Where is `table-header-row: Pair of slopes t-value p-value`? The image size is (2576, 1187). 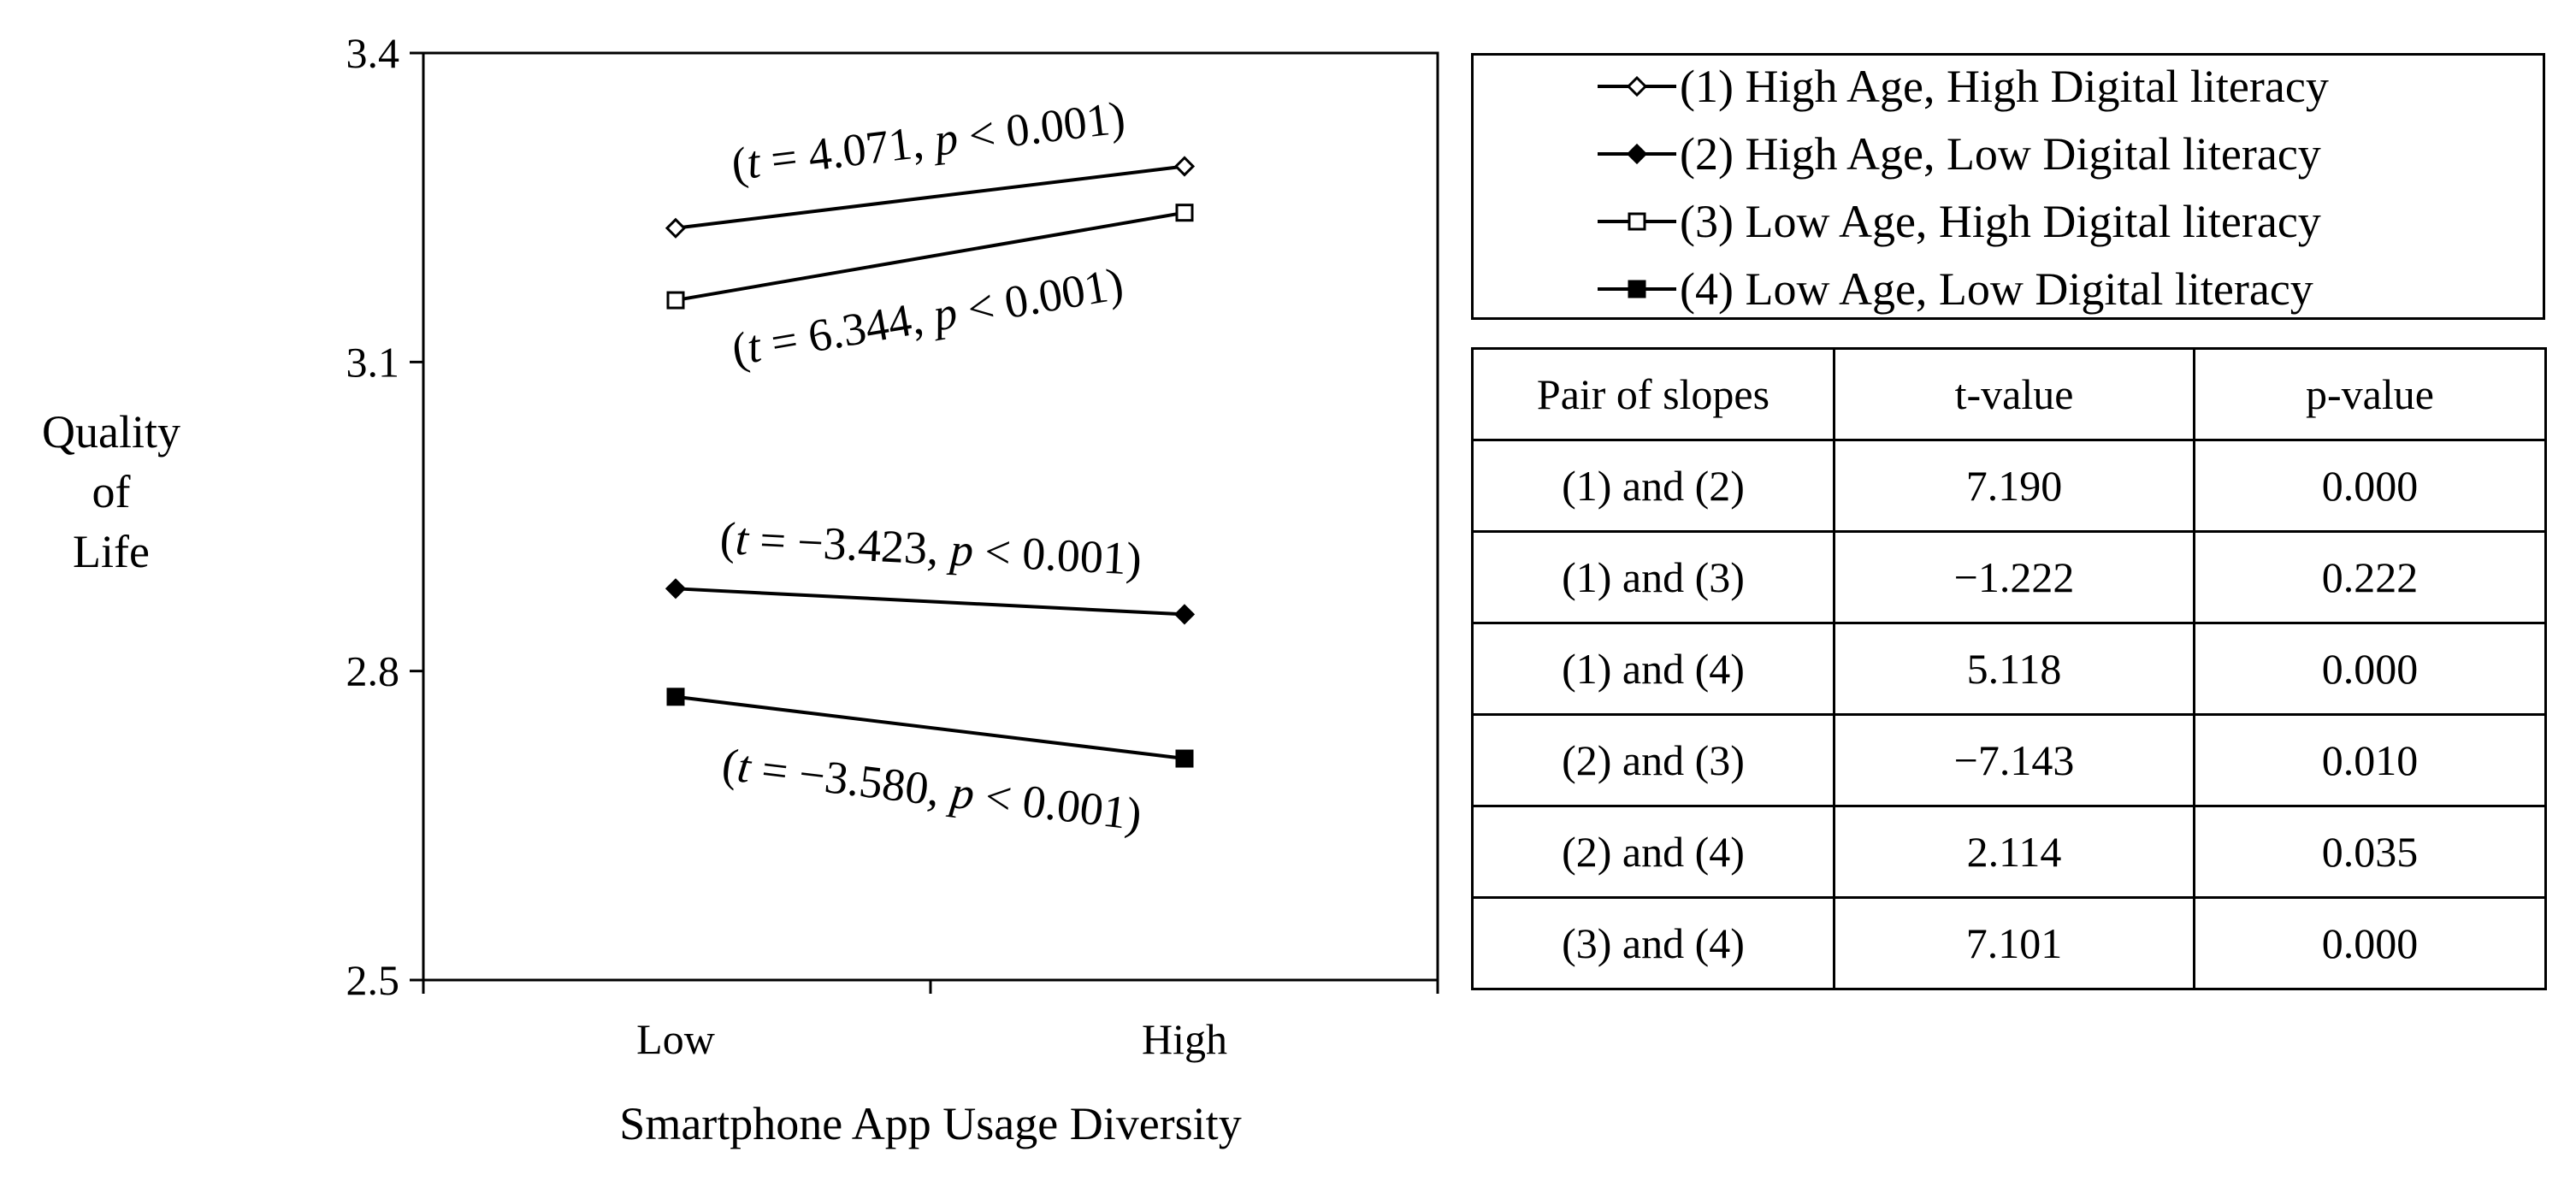
table-header-row: Pair of slopes t-value p-value is located at coordinates (2009, 394).